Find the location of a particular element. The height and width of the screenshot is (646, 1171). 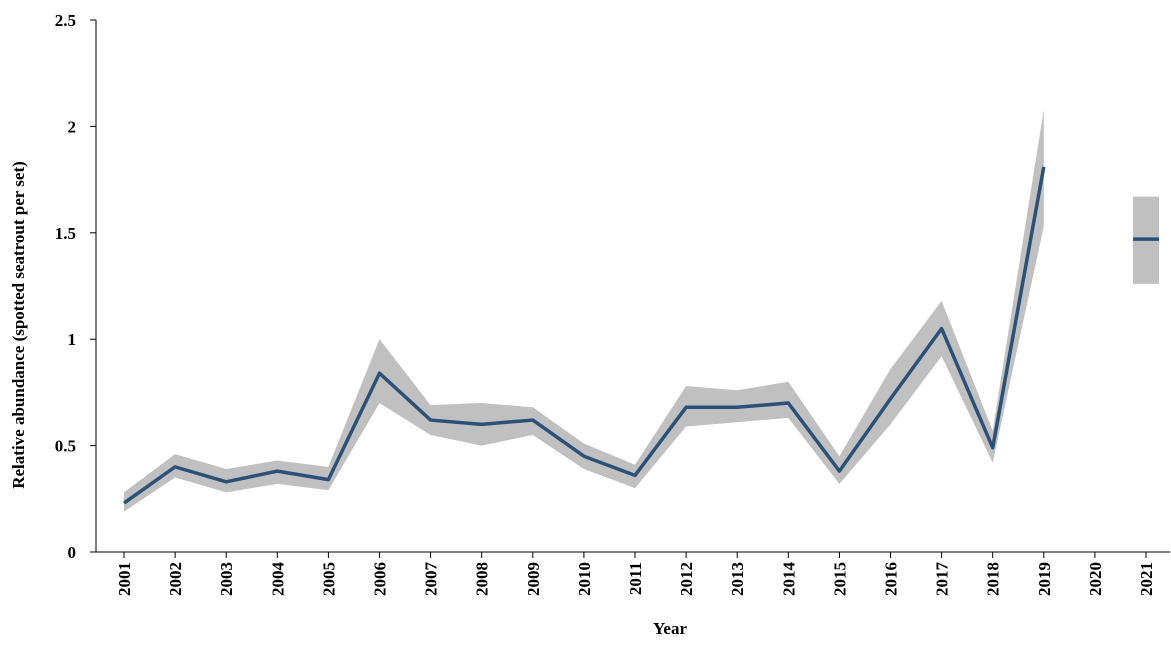

x-tick-label: 2010 is located at coordinates (584, 579).